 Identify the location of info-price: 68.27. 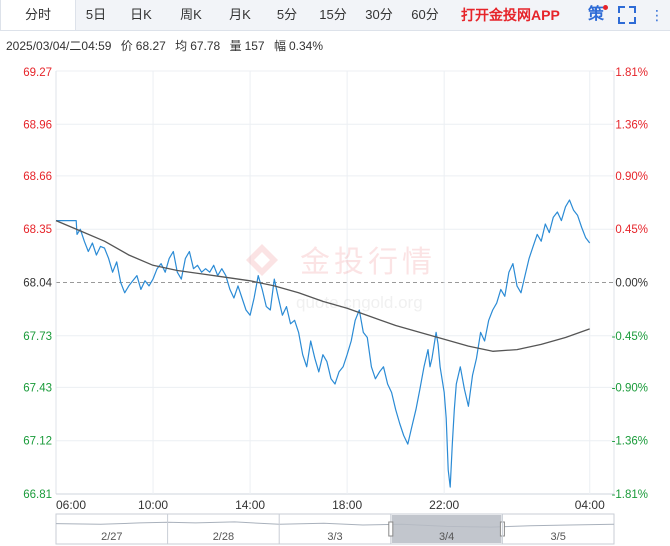
(150, 46).